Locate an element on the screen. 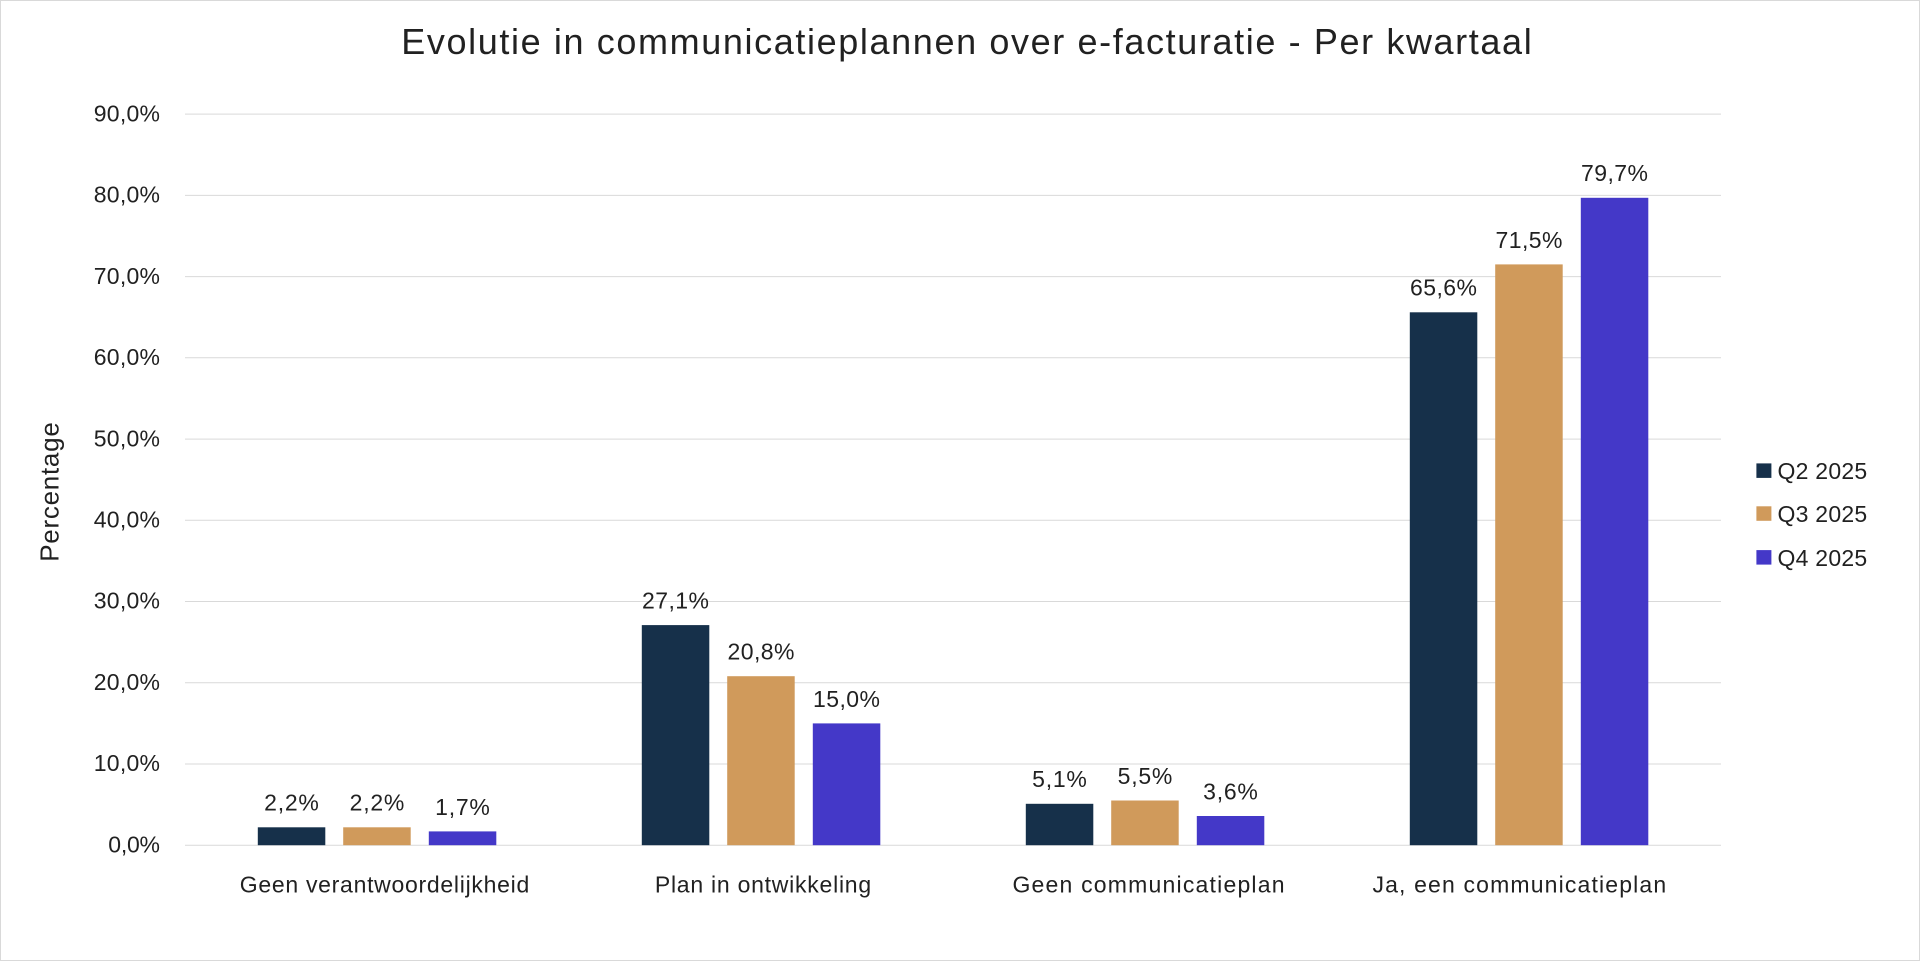 The image size is (1920, 966). svg-text: 5,1% is located at coordinates (1059, 779).